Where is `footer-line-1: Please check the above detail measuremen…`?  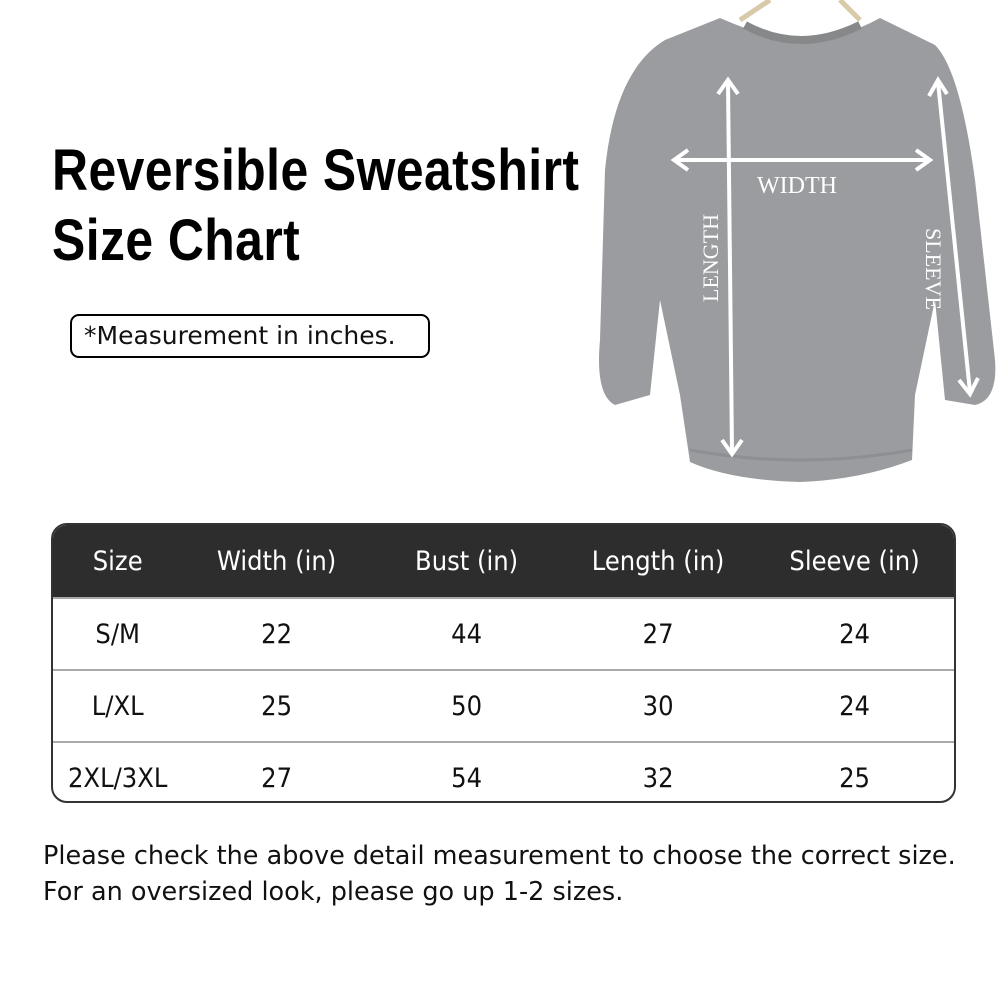 footer-line-1: Please check the above detail measuremen… is located at coordinates (499, 856).